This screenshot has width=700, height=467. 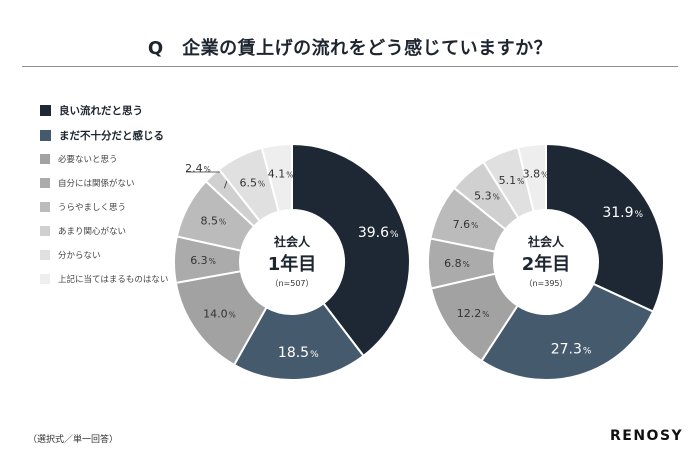 I want to click on slice-value-label: 27.3%, so click(x=571, y=349).